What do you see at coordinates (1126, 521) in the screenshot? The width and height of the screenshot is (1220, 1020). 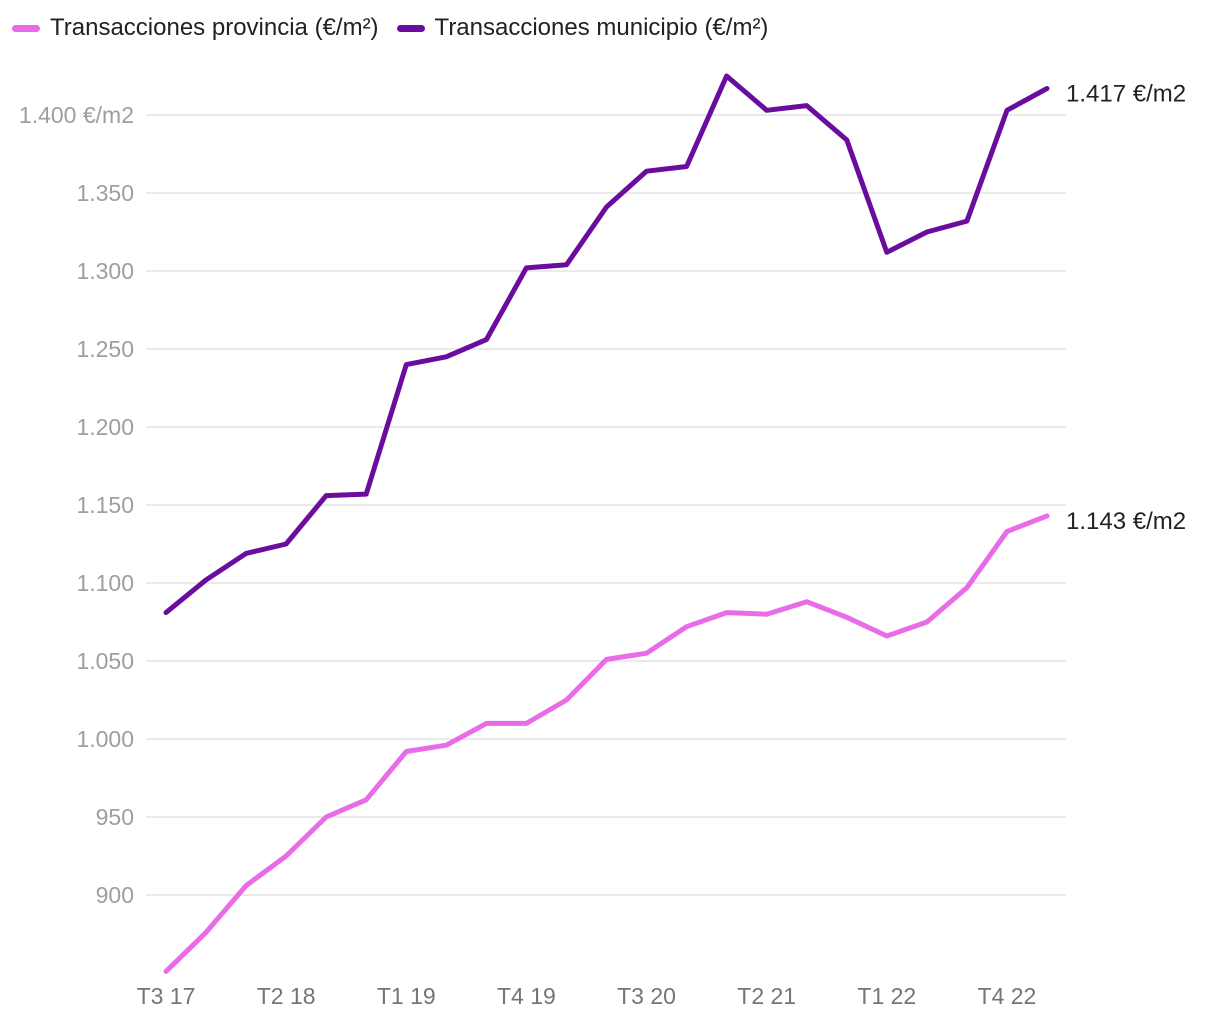 I see `end-label-0: 1.143 €/m2` at bounding box center [1126, 521].